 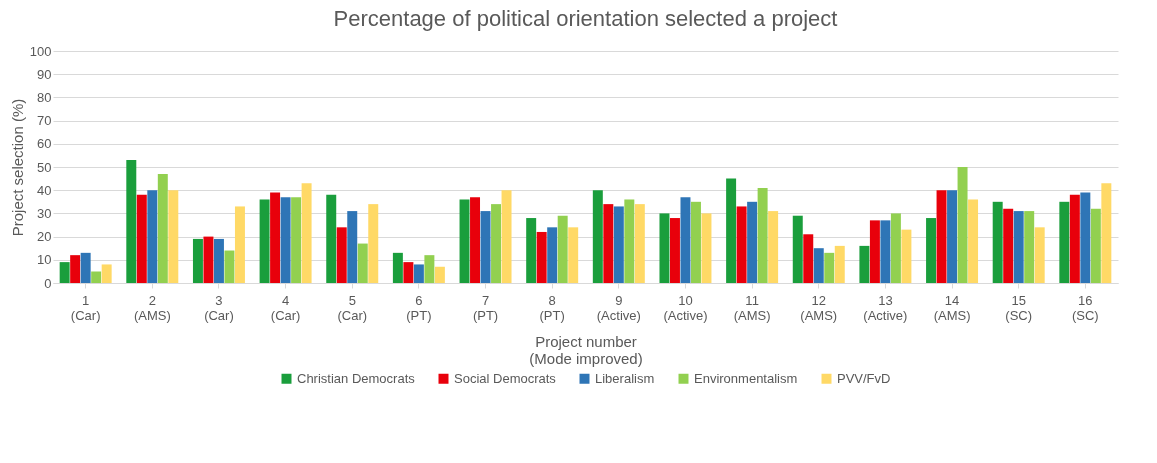 What do you see at coordinates (864, 378) in the screenshot?
I see `legend-label: PVV/FvD` at bounding box center [864, 378].